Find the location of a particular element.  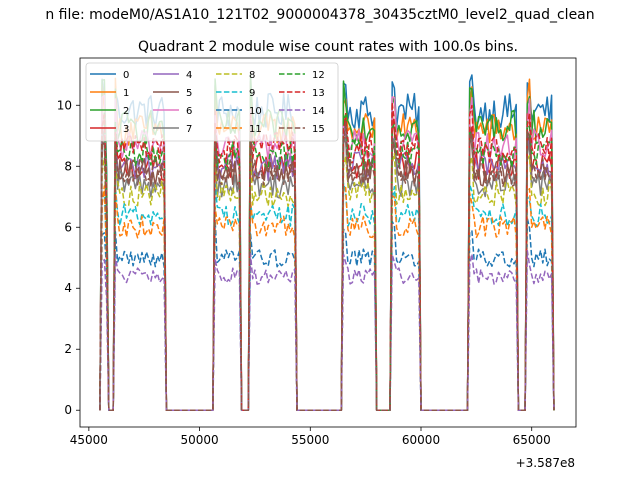

x-tick-label: 60000 is located at coordinates (421, 440).